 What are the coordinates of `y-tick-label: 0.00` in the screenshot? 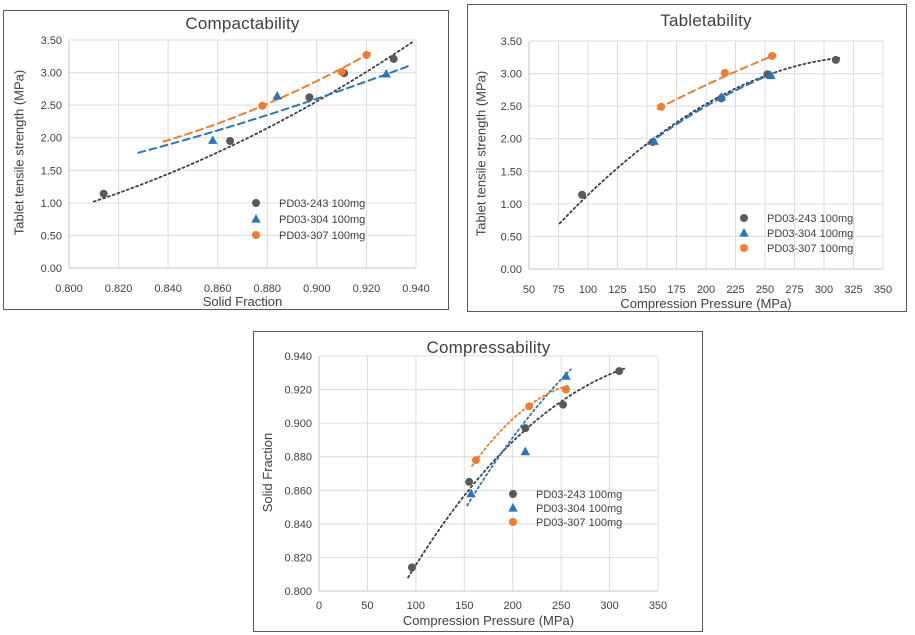 It's located at (51, 269).